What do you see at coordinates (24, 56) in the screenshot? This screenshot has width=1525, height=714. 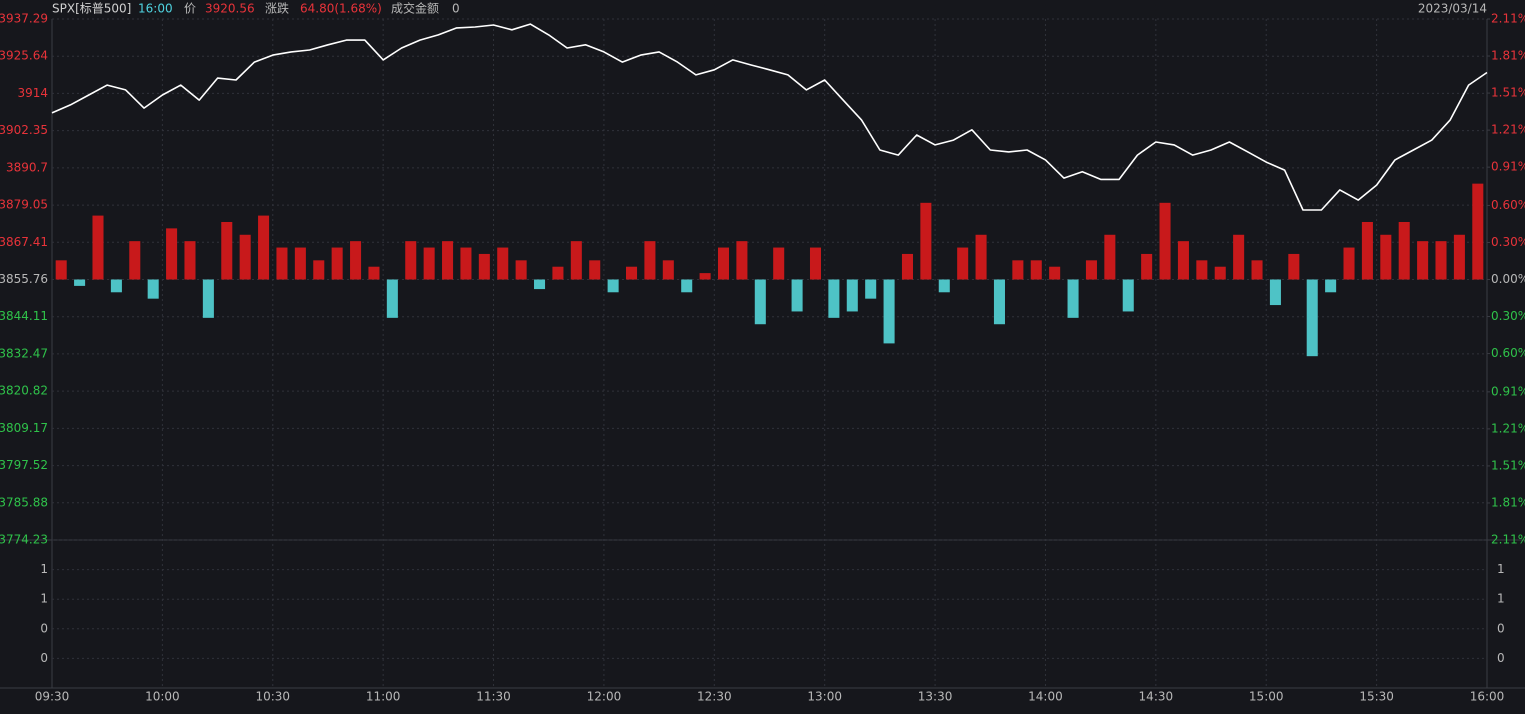 I see `y-tick-label: 3925.64` at bounding box center [24, 56].